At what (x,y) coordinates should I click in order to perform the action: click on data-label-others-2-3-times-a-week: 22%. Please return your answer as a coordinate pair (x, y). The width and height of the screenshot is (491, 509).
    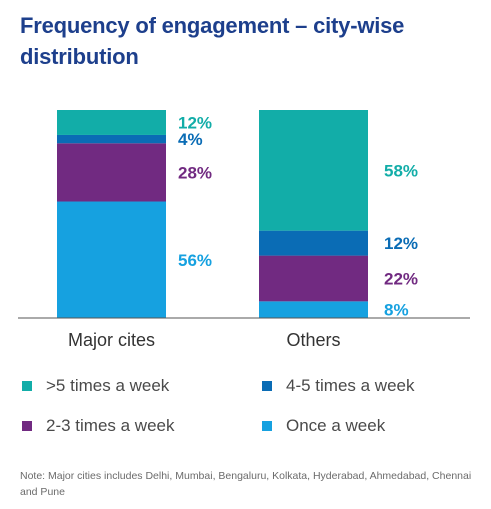
    Looking at the image, I should click on (401, 278).